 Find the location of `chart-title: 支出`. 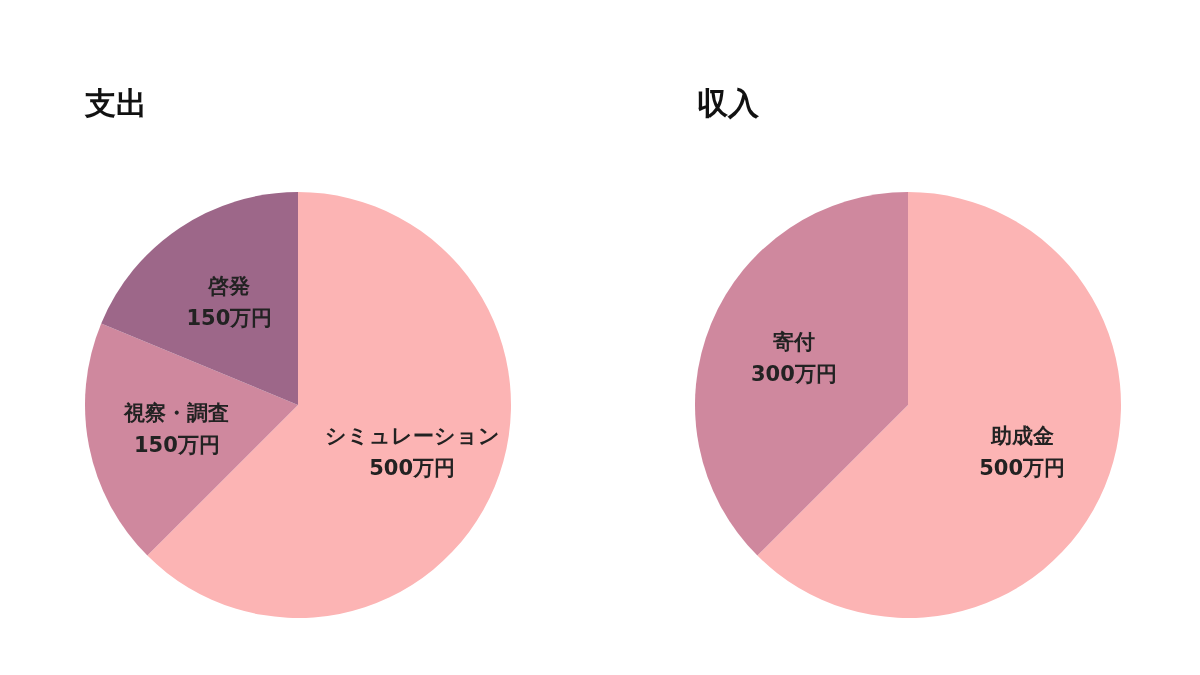

chart-title: 支出 is located at coordinates (115, 103).